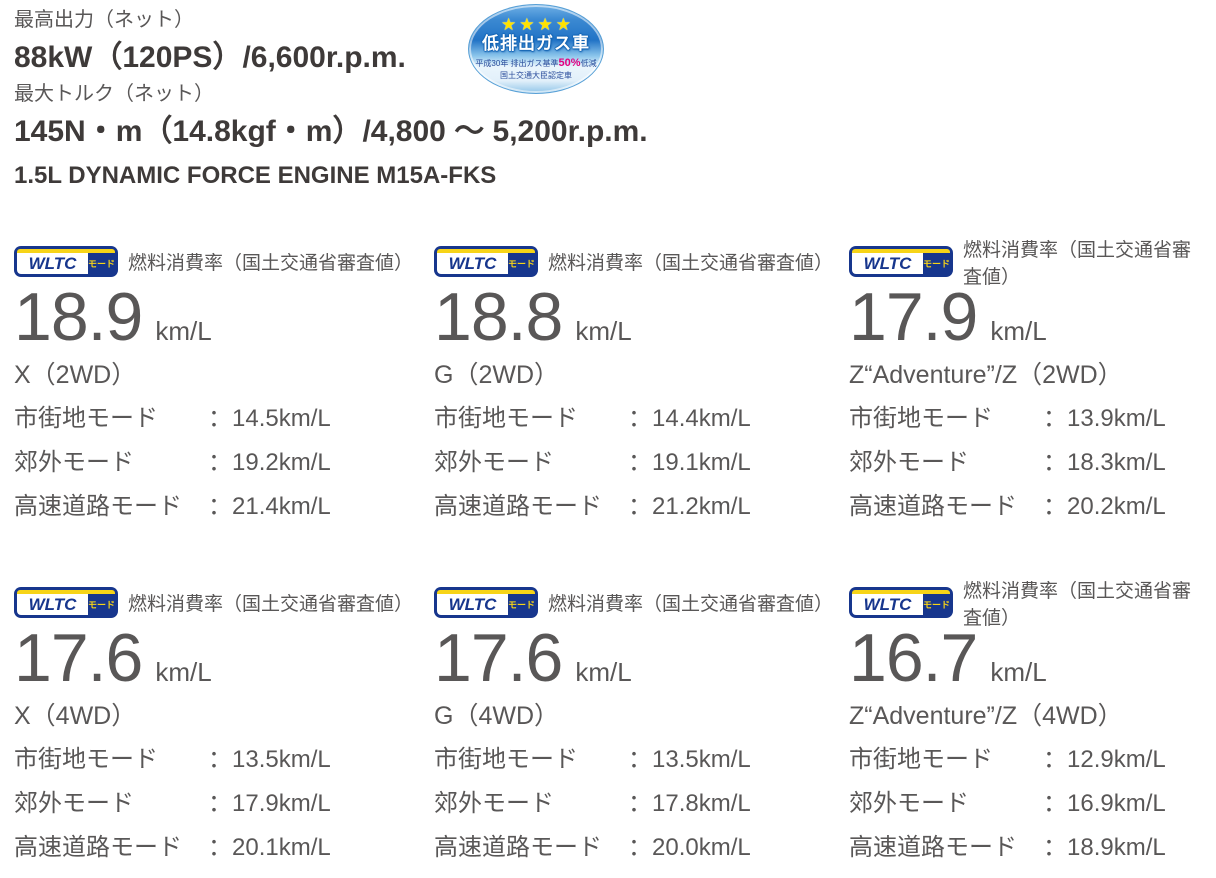  What do you see at coordinates (689, 462) in the screenshot?
I see `mode-value: ：19.1km/L` at bounding box center [689, 462].